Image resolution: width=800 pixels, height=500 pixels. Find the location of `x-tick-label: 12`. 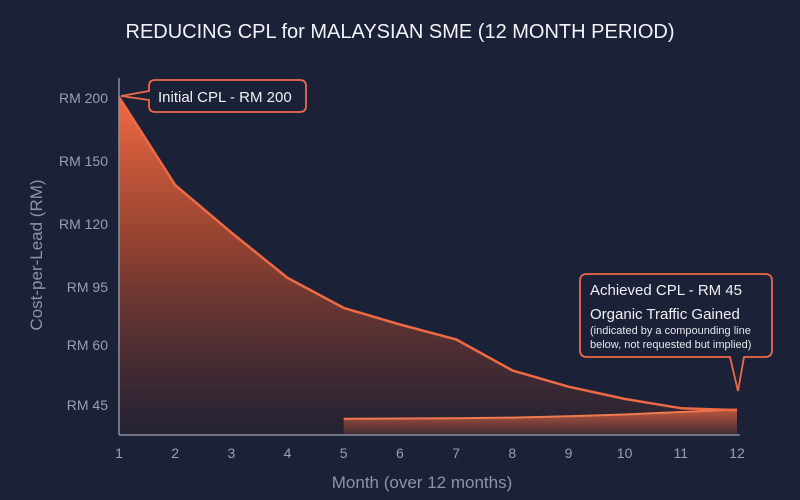

x-tick-label: 12 is located at coordinates (737, 453).